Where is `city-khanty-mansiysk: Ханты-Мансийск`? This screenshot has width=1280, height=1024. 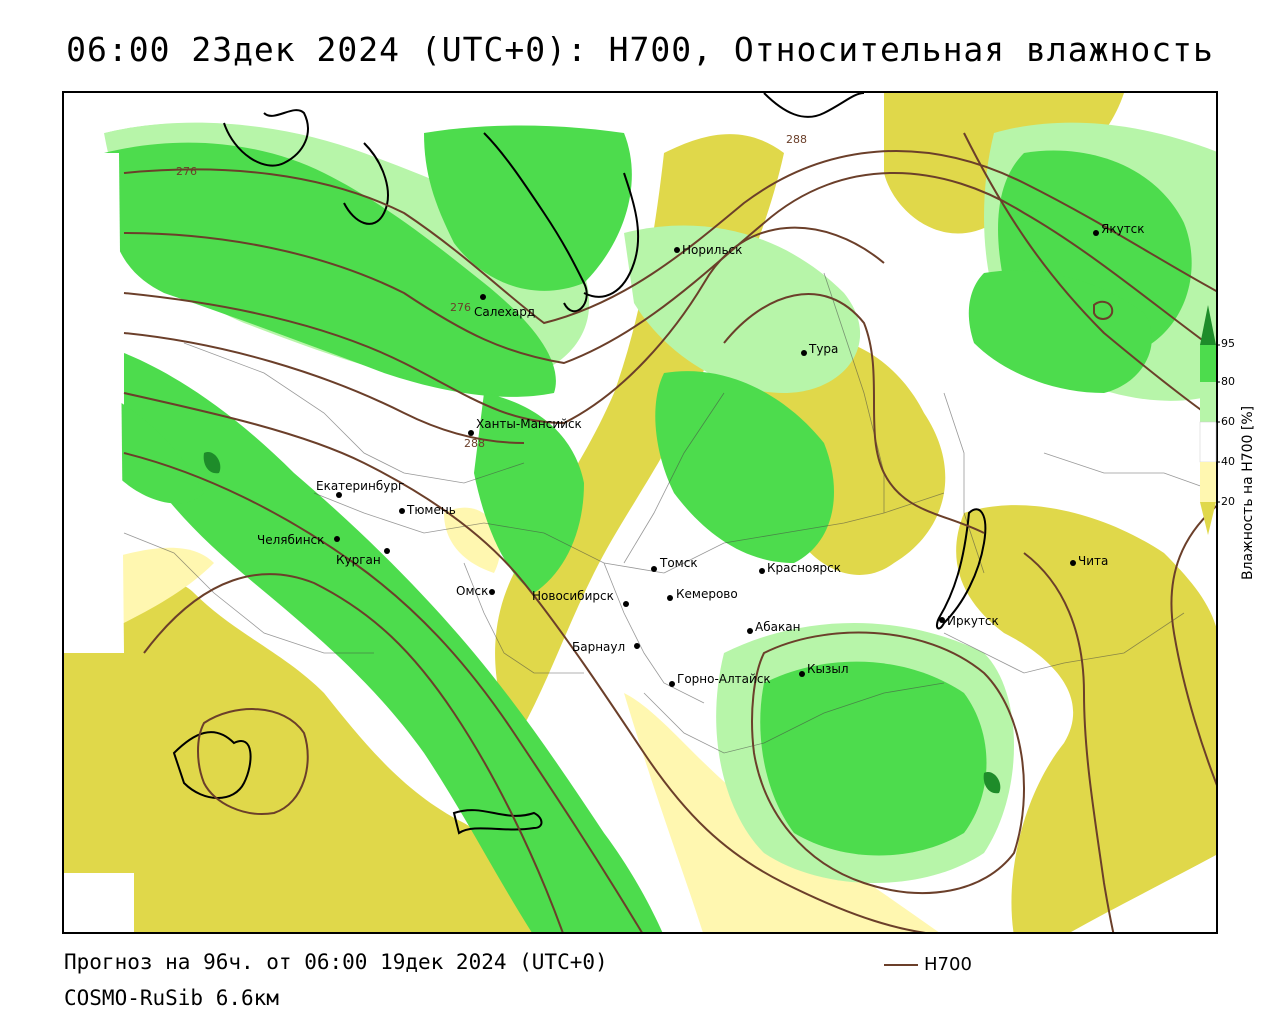
city-khanty-mansiysk: Ханты-Мансийск is located at coordinates (525, 426).